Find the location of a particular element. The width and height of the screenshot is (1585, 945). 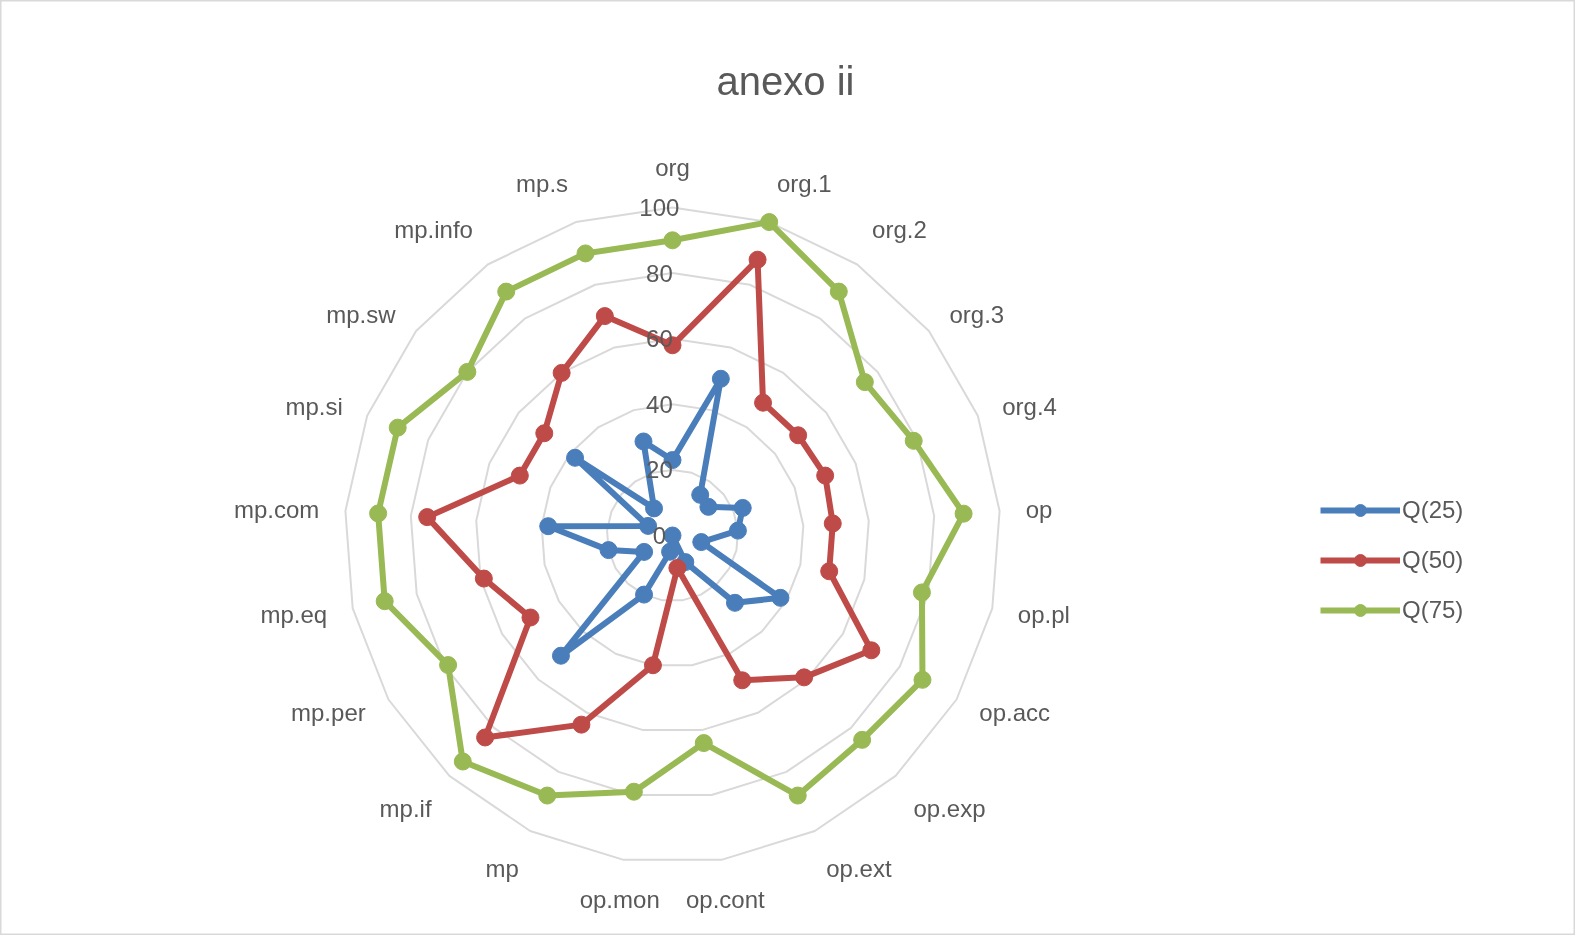

legend-label: Q(25) is located at coordinates (1433, 510).